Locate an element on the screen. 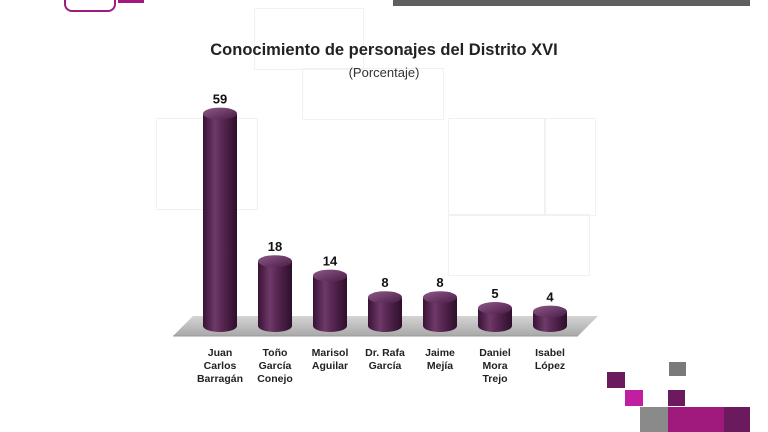 Image resolution: width=768 pixels, height=432 pixels. data-label: 14 is located at coordinates (330, 261).